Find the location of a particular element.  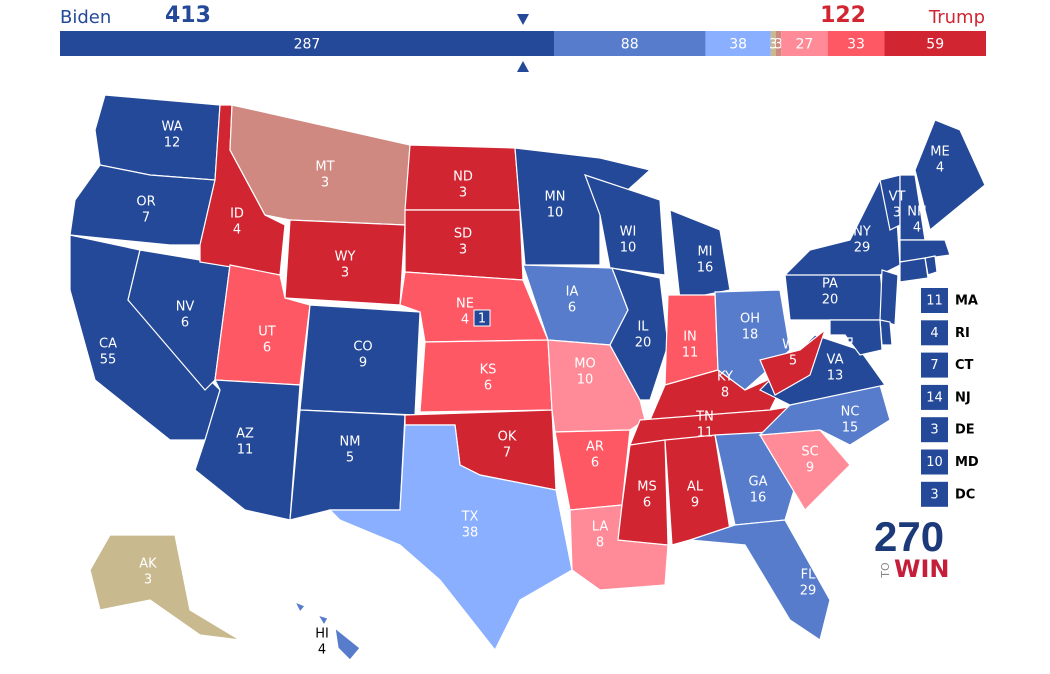

state-votes: 12 is located at coordinates (172, 143).